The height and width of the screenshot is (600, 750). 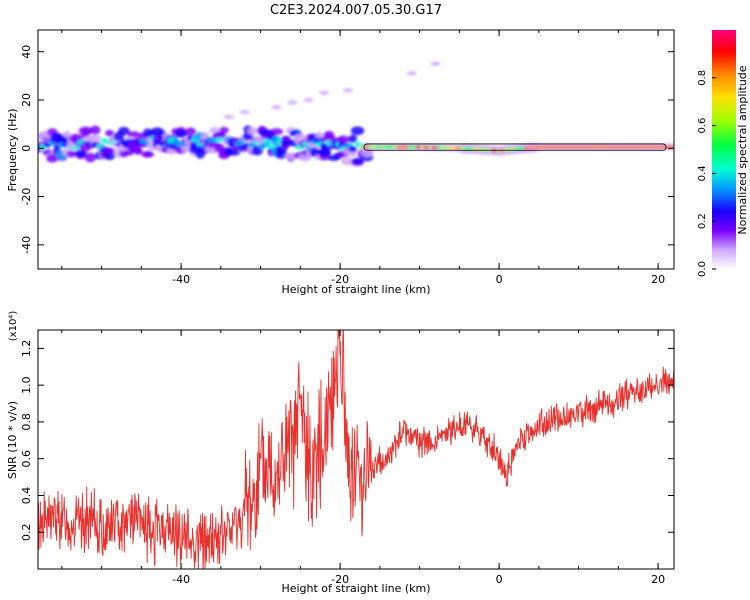 What do you see at coordinates (26, 532) in the screenshot?
I see `y-tick-label: 0.2` at bounding box center [26, 532].